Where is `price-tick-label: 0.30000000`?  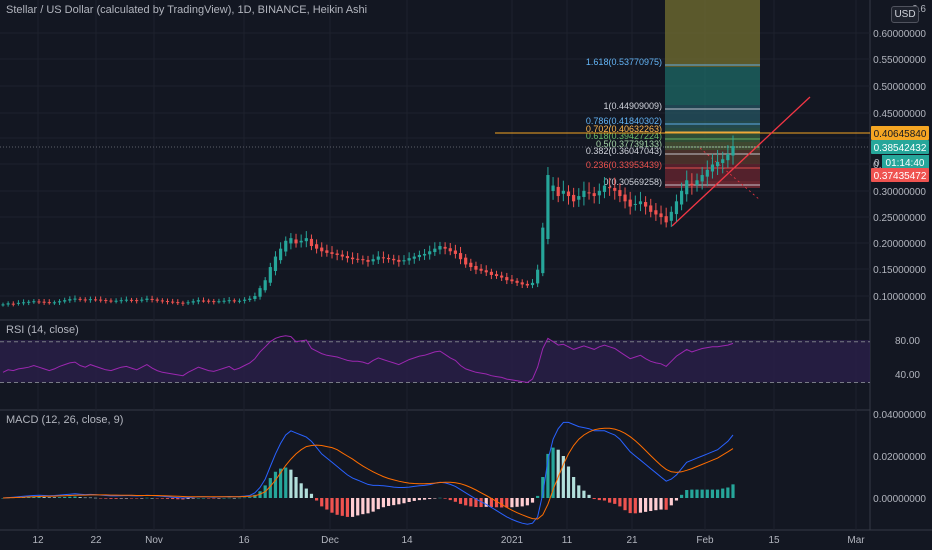 price-tick-label: 0.30000000 is located at coordinates (899, 192).